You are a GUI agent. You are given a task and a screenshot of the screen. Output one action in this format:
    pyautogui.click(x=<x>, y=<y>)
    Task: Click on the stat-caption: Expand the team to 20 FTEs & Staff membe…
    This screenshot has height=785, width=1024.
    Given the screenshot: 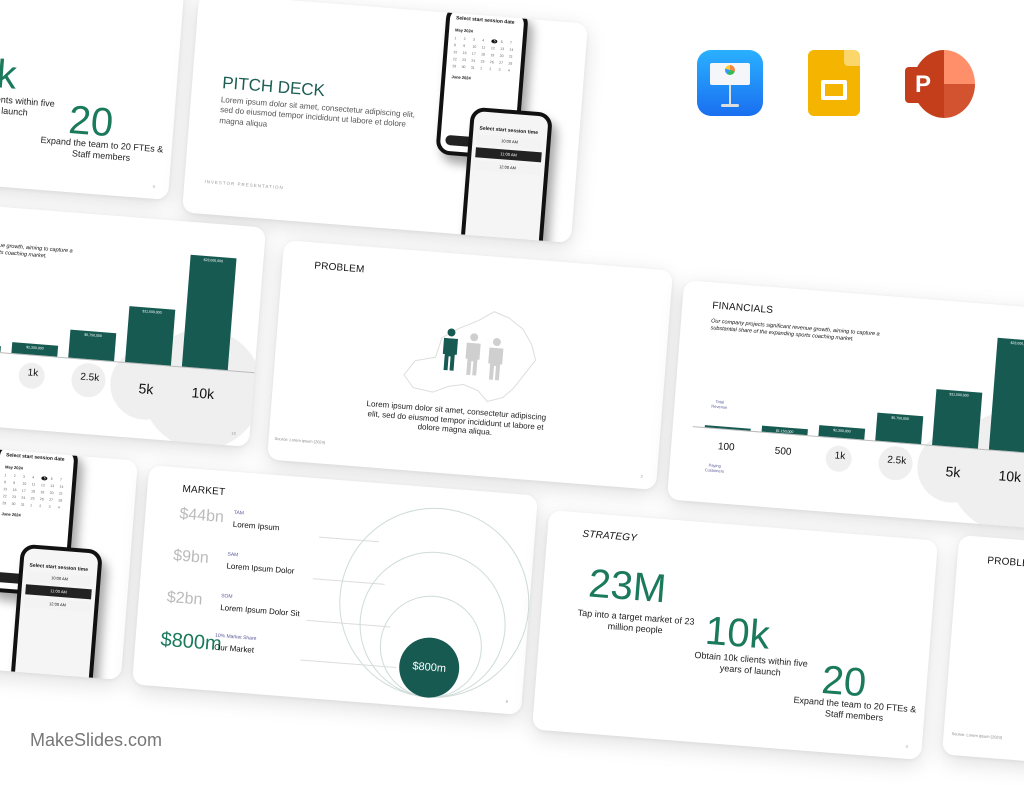 What is the action you would take?
    pyautogui.click(x=855, y=708)
    